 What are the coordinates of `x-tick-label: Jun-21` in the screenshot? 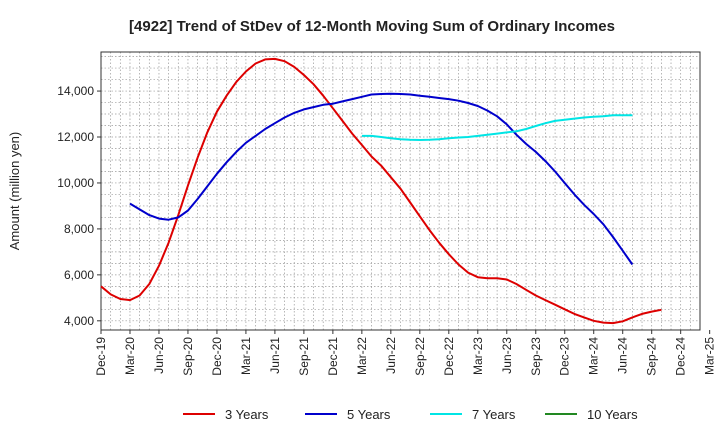 It's located at (275, 355).